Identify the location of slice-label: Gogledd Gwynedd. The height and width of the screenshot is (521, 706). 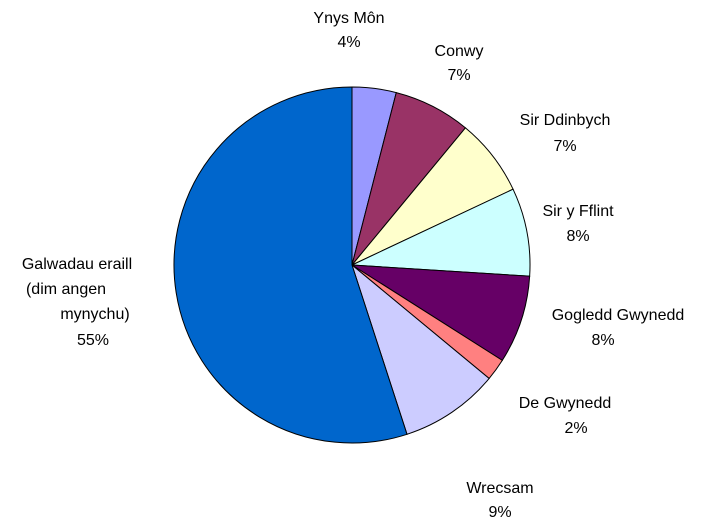
(618, 315).